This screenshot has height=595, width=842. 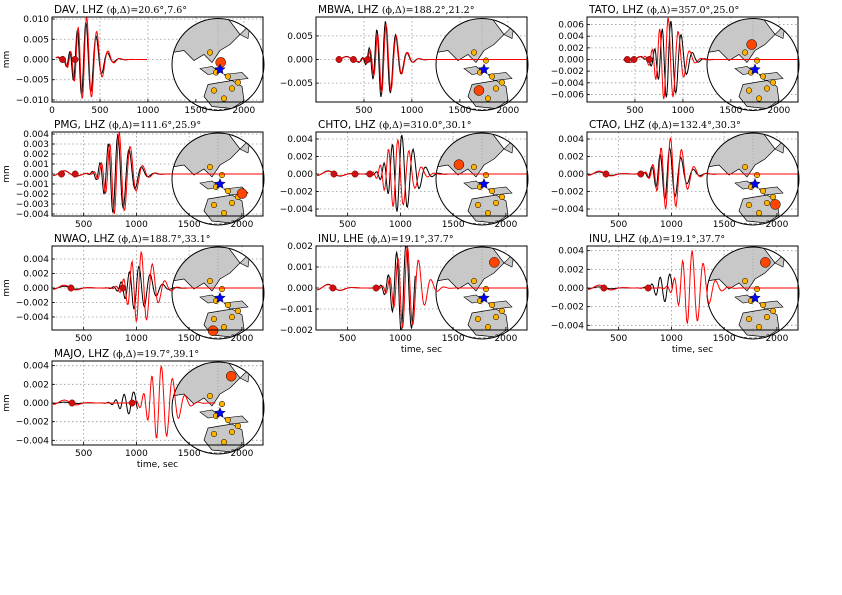 I want to click on synthetic-trace, so click(x=710, y=58).